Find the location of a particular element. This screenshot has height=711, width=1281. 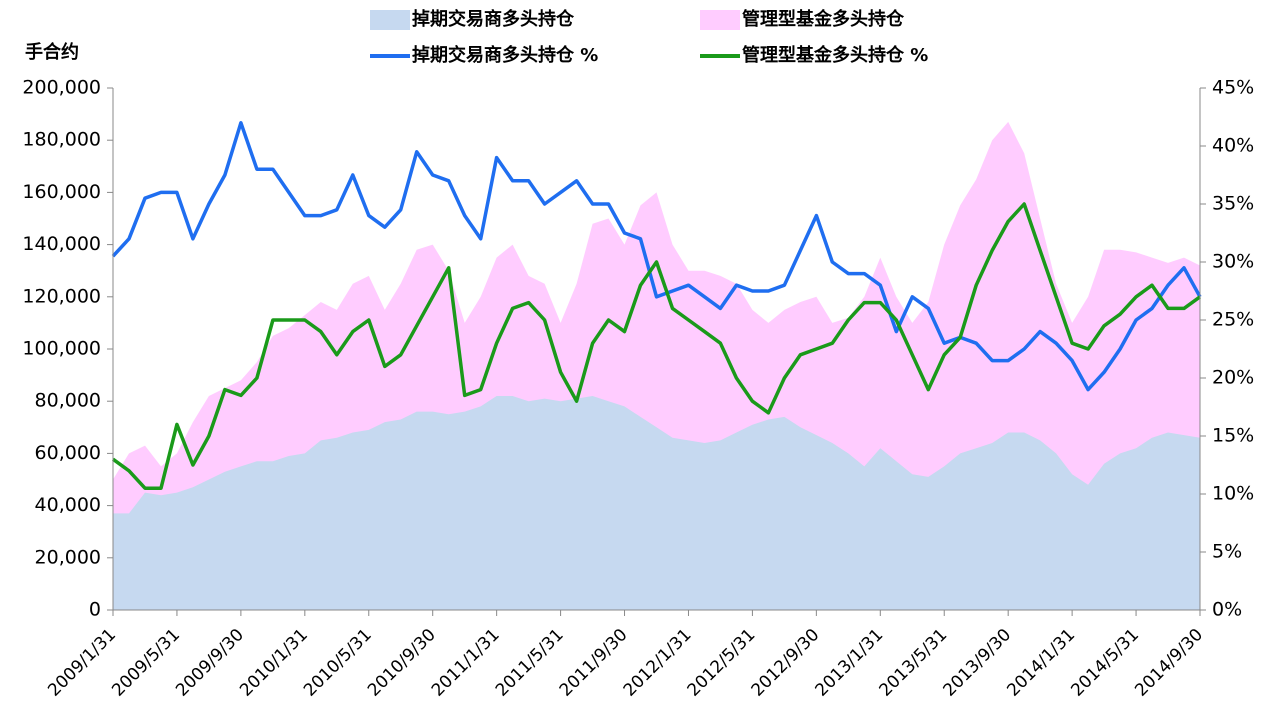

y-tick-label: 20,000 is located at coordinates (68, 557).